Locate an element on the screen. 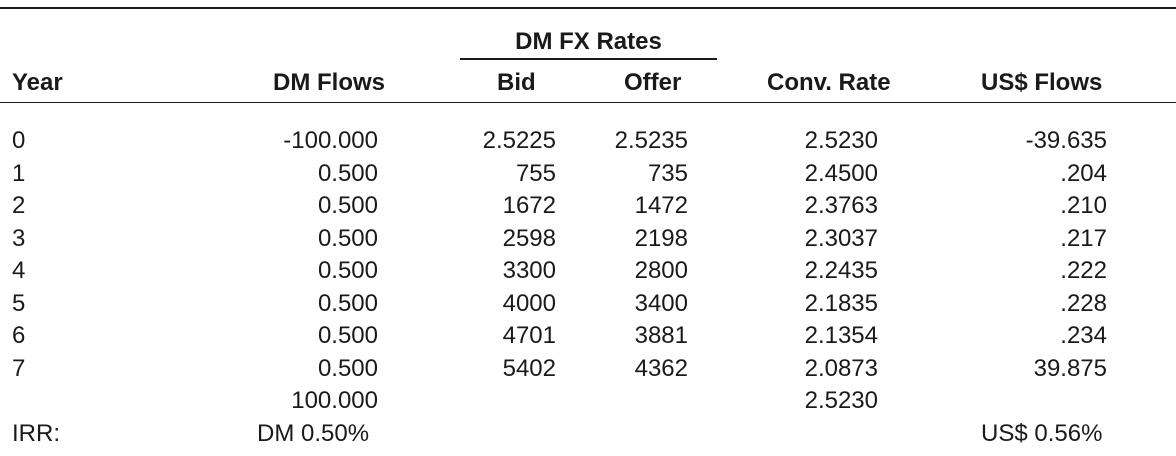 The image size is (1176, 456). group-underline is located at coordinates (588, 59).